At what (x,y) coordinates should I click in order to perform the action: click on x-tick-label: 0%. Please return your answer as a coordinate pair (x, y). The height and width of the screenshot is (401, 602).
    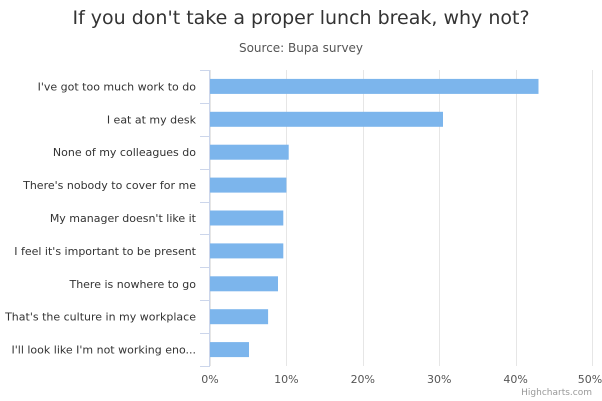
    Looking at the image, I should click on (209, 379).